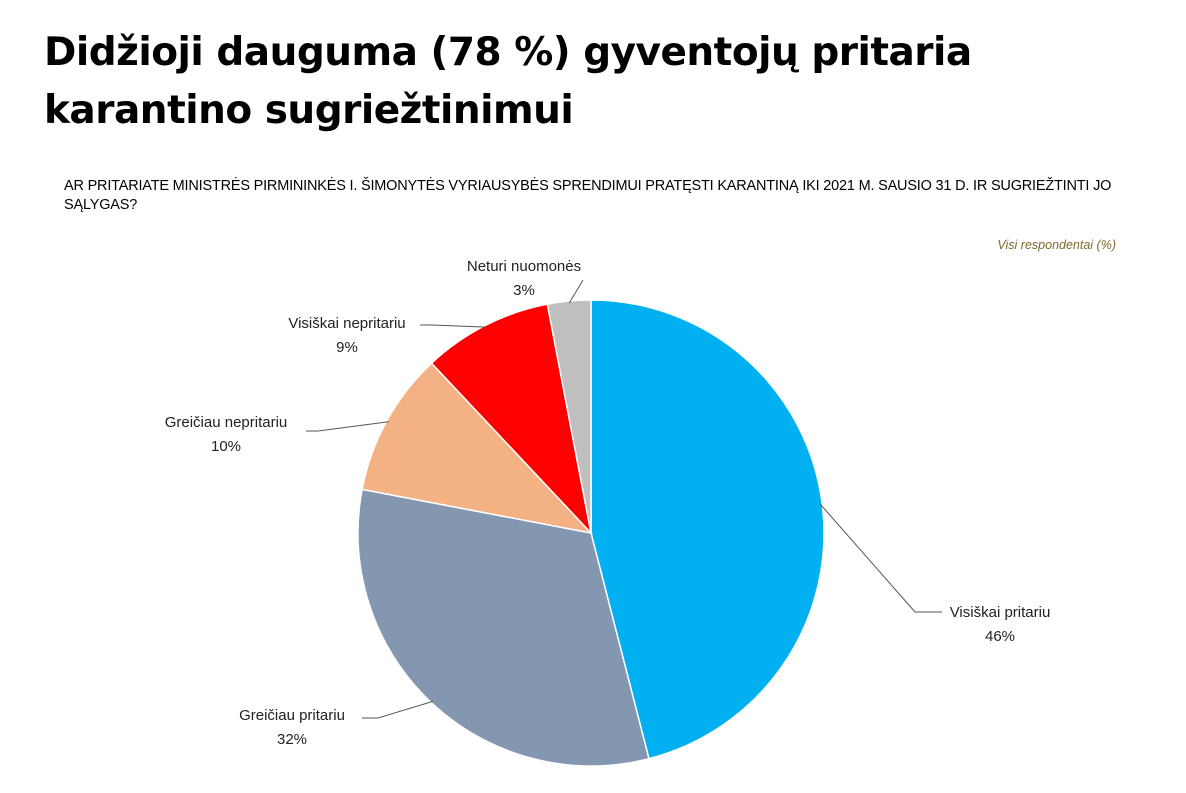 This screenshot has height=793, width=1186. Describe the element at coordinates (347, 347) in the screenshot. I see `slice-label-value-4: 9%` at that location.